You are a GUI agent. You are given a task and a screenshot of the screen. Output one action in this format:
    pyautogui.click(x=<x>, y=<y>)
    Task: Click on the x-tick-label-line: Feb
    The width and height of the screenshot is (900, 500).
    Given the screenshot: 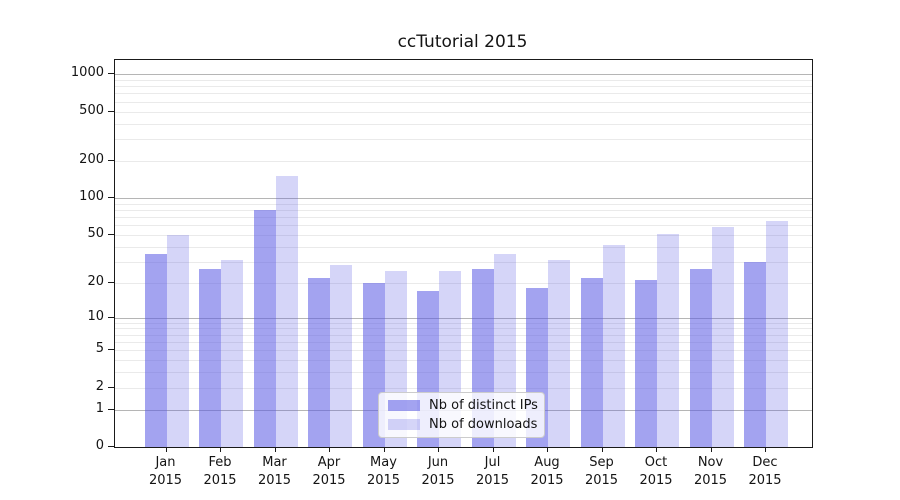 What is the action you would take?
    pyautogui.click(x=220, y=462)
    